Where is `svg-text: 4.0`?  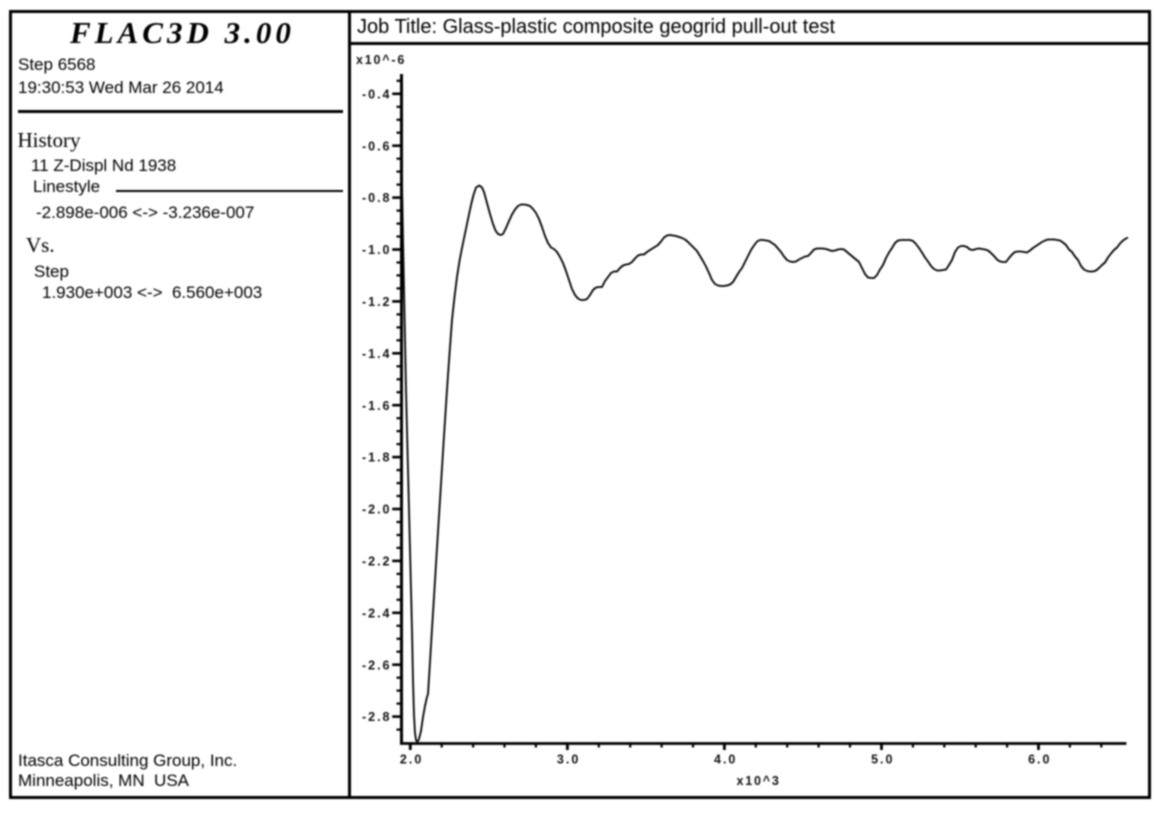
svg-text: 4.0 is located at coordinates (725, 759).